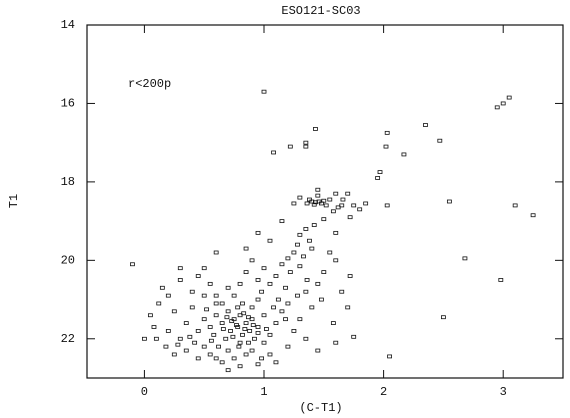 The height and width of the screenshot is (418, 570). I want to click on y-tick-label: 20, so click(68, 261).